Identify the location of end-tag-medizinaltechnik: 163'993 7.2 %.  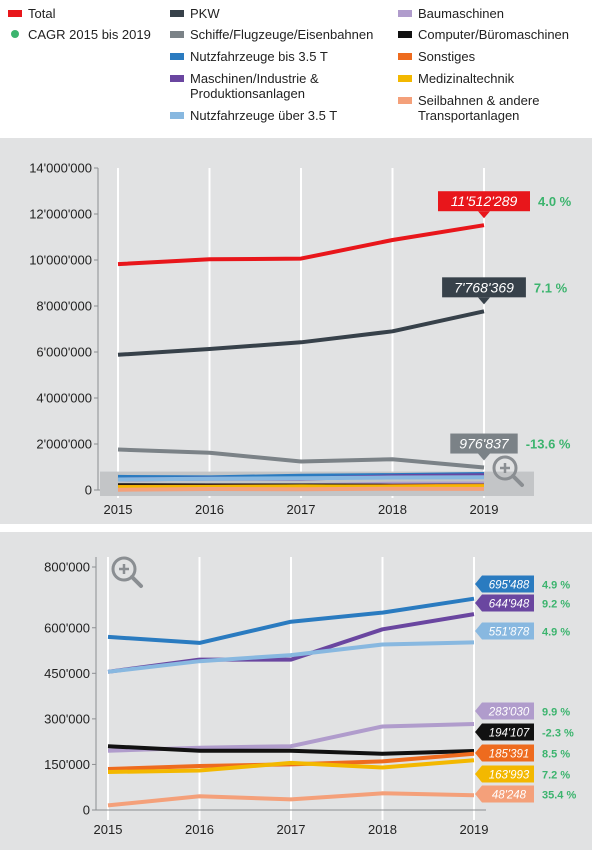
(522, 774).